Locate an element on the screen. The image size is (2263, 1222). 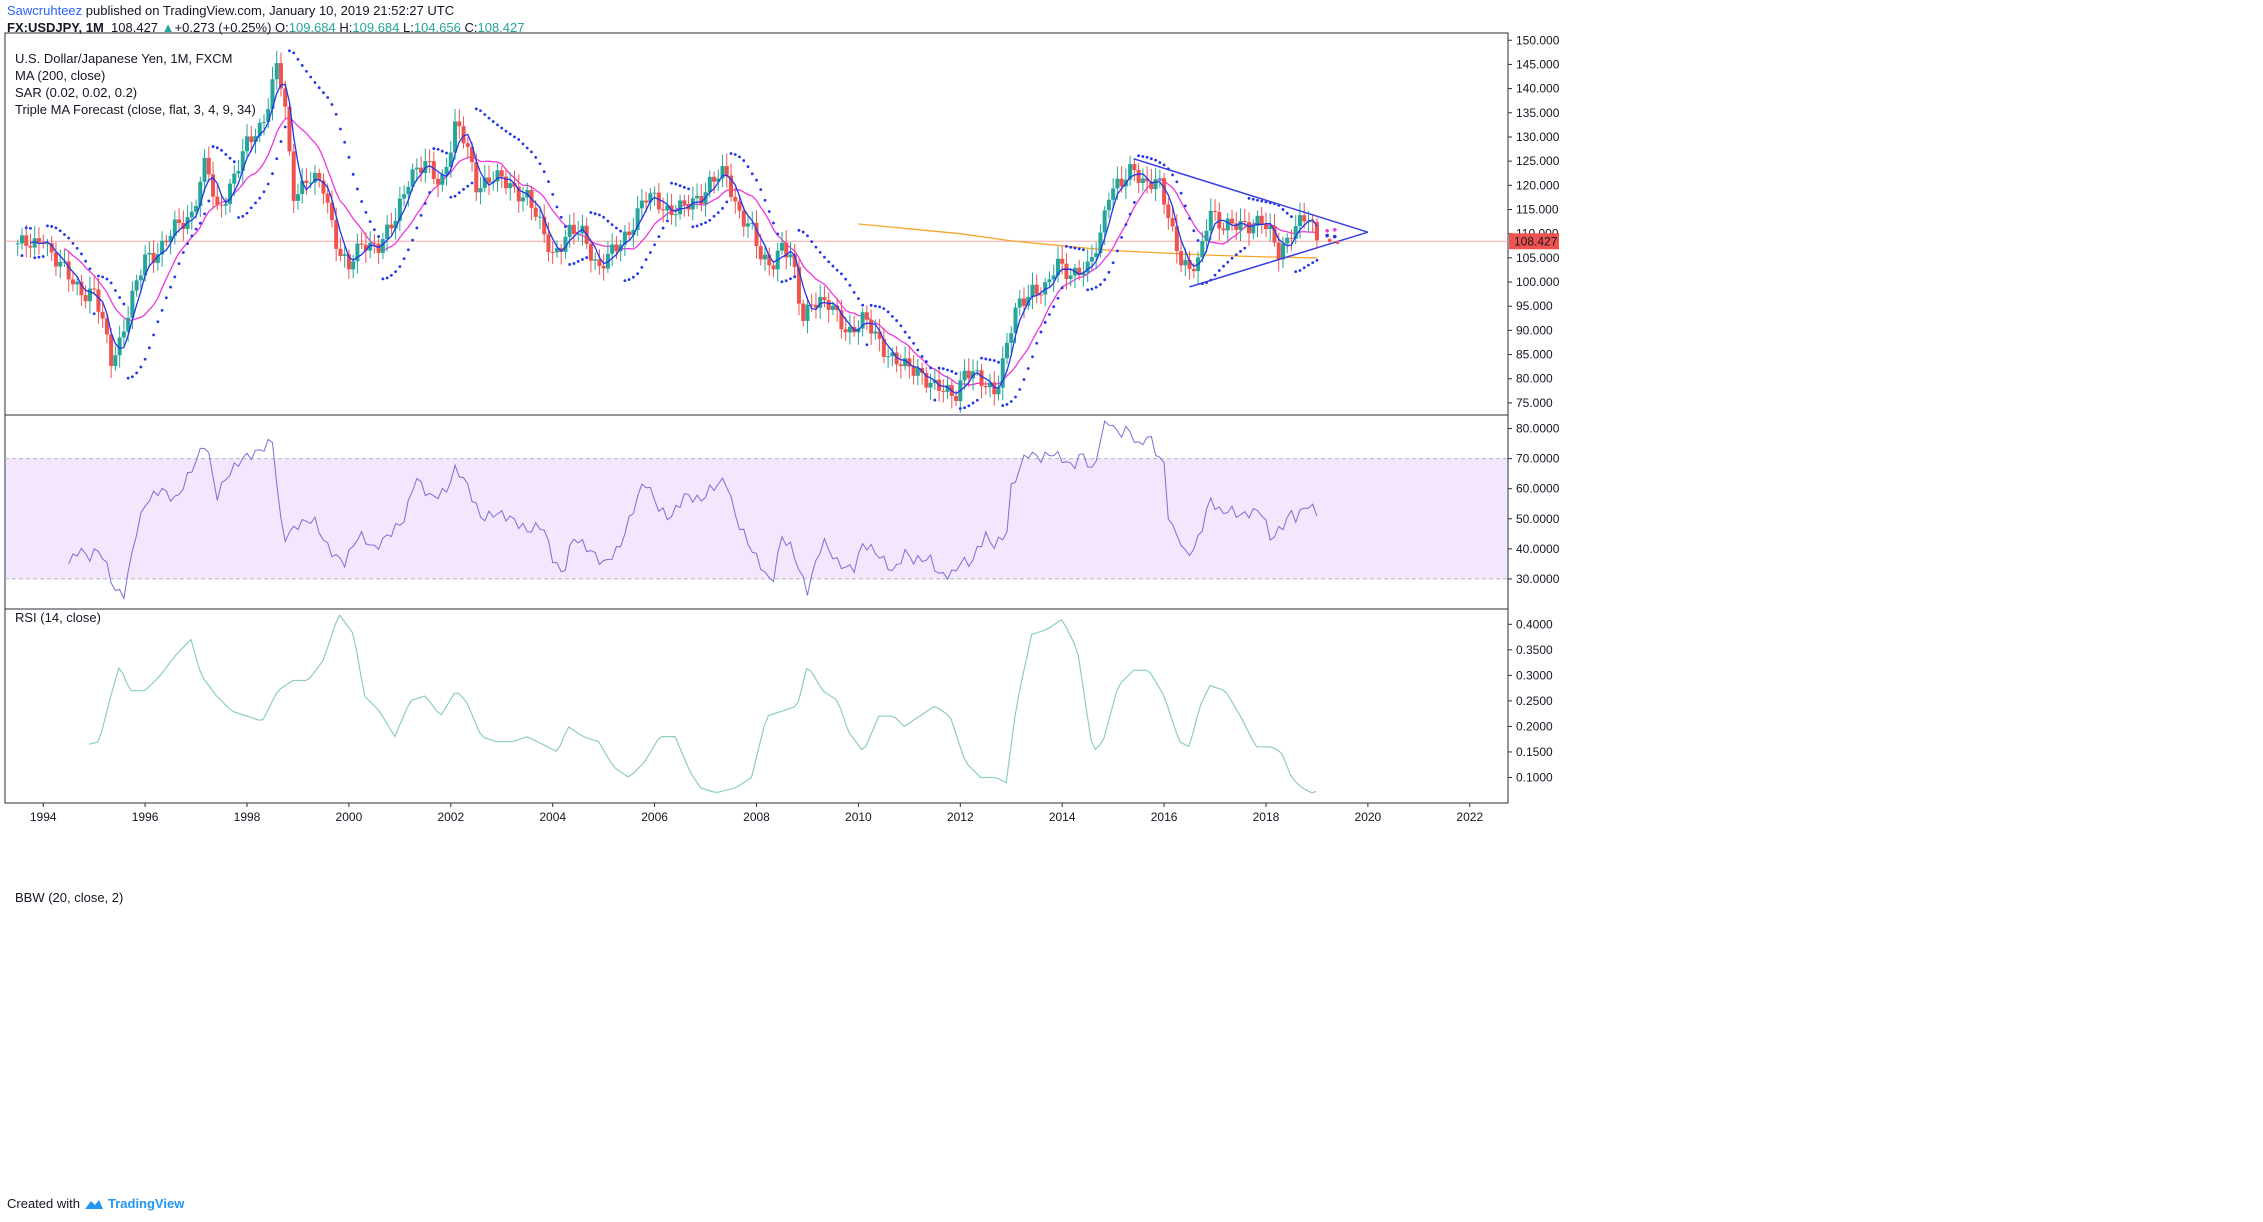
rsi-pane is located at coordinates (756, 510).